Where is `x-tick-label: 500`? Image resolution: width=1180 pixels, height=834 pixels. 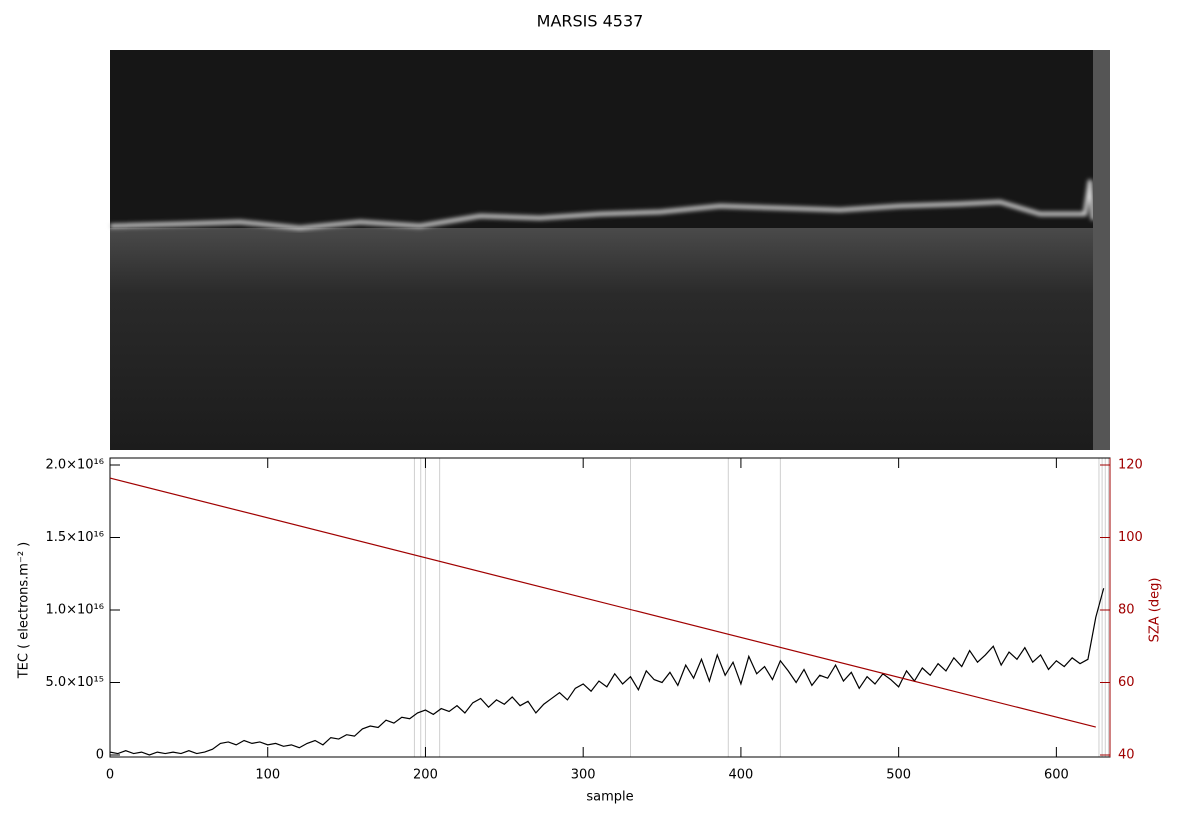
x-tick-label: 500 is located at coordinates (898, 775).